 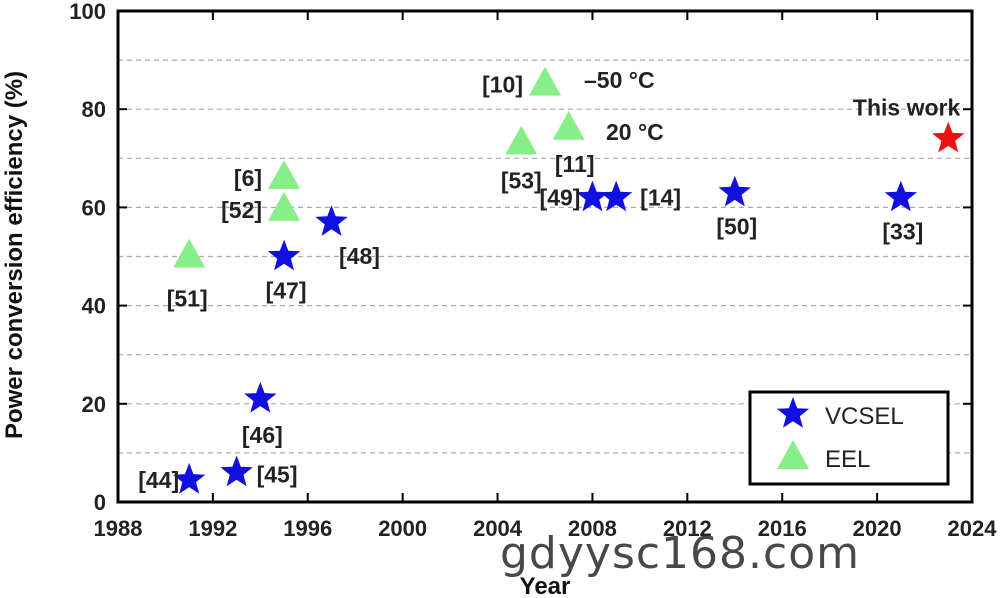 I want to click on legend-triangle-icon, so click(x=793, y=454).